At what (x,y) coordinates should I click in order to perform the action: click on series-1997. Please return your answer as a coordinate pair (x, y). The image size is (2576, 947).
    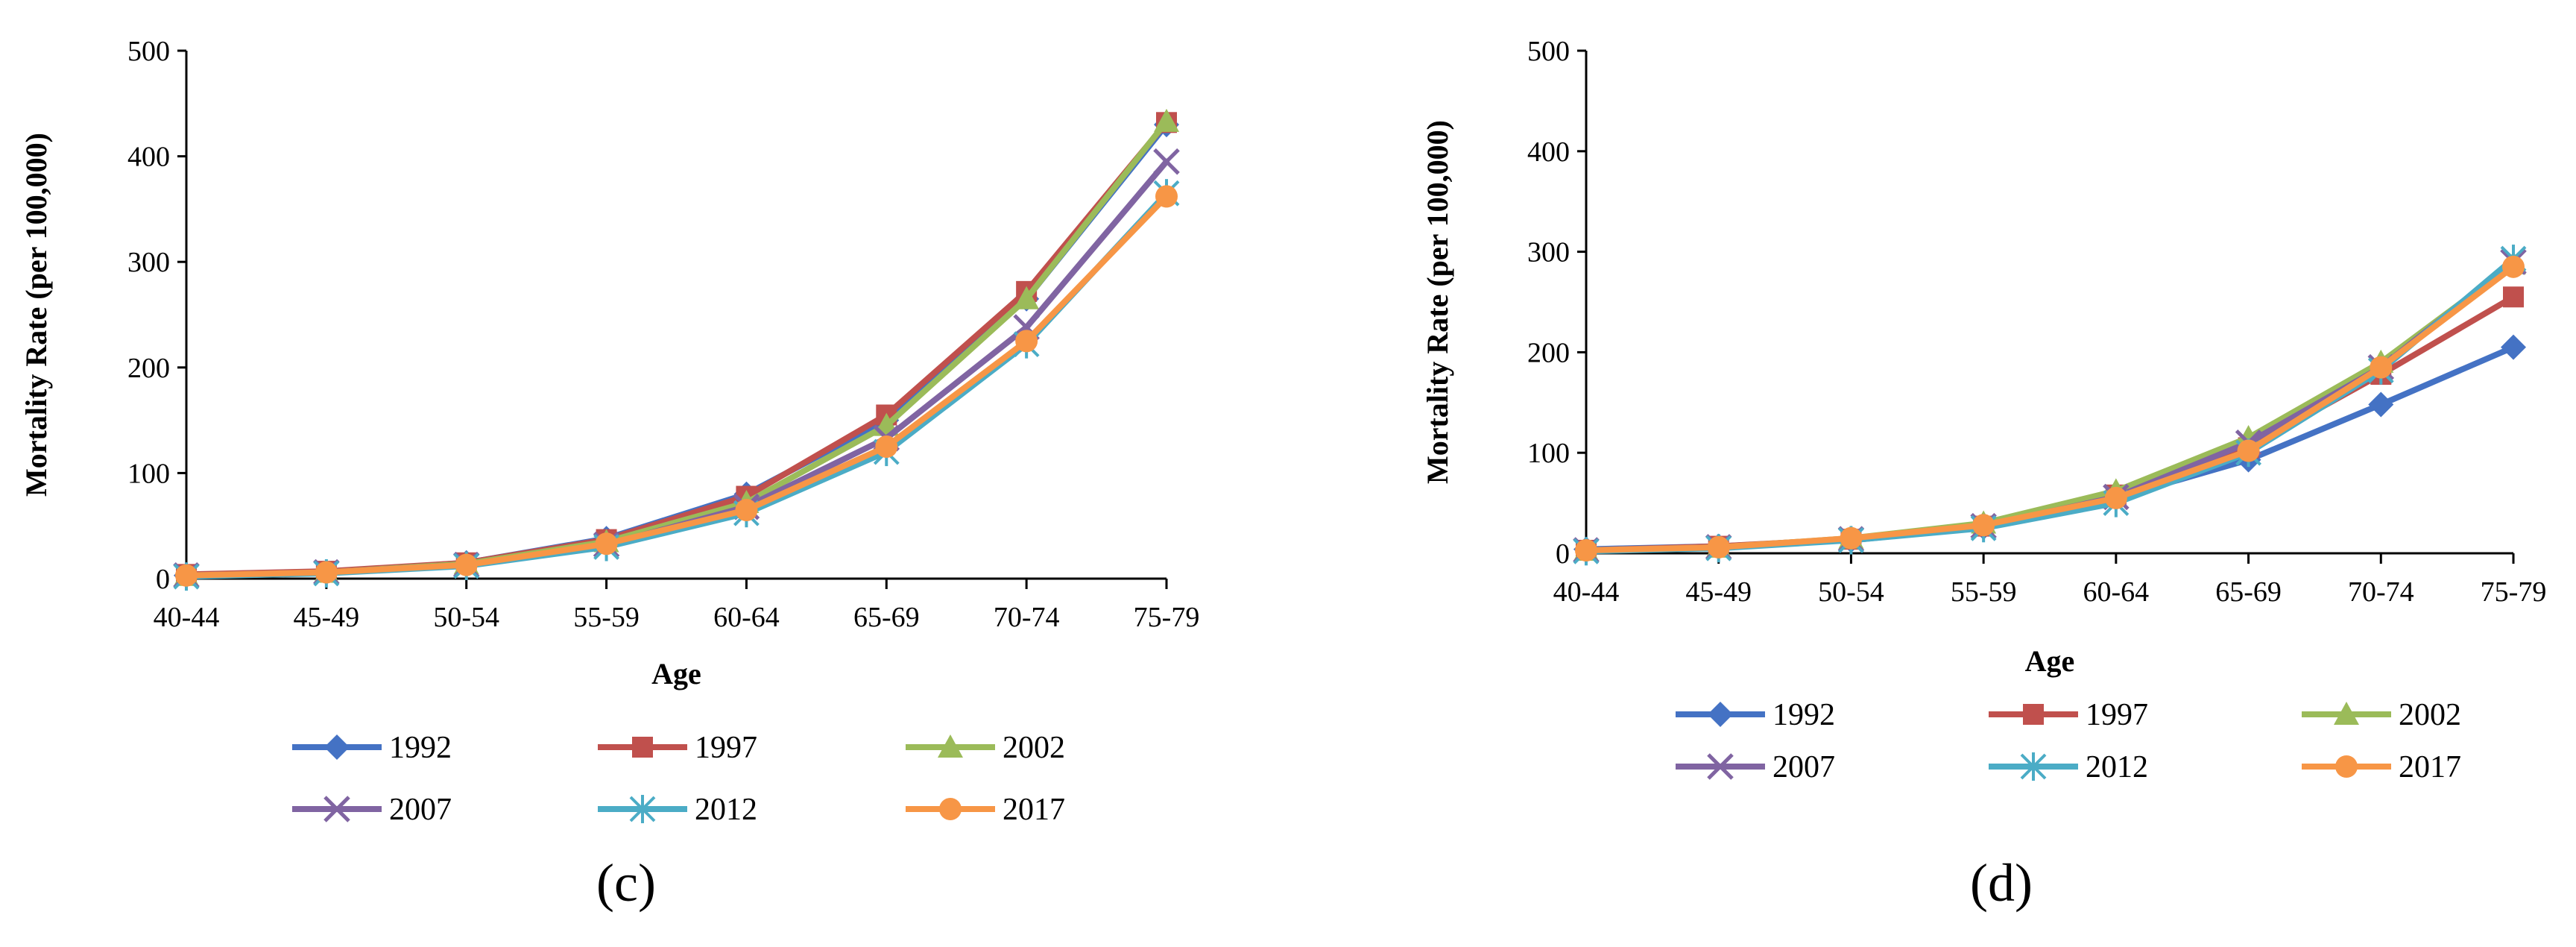
    Looking at the image, I should click on (2050, 423).